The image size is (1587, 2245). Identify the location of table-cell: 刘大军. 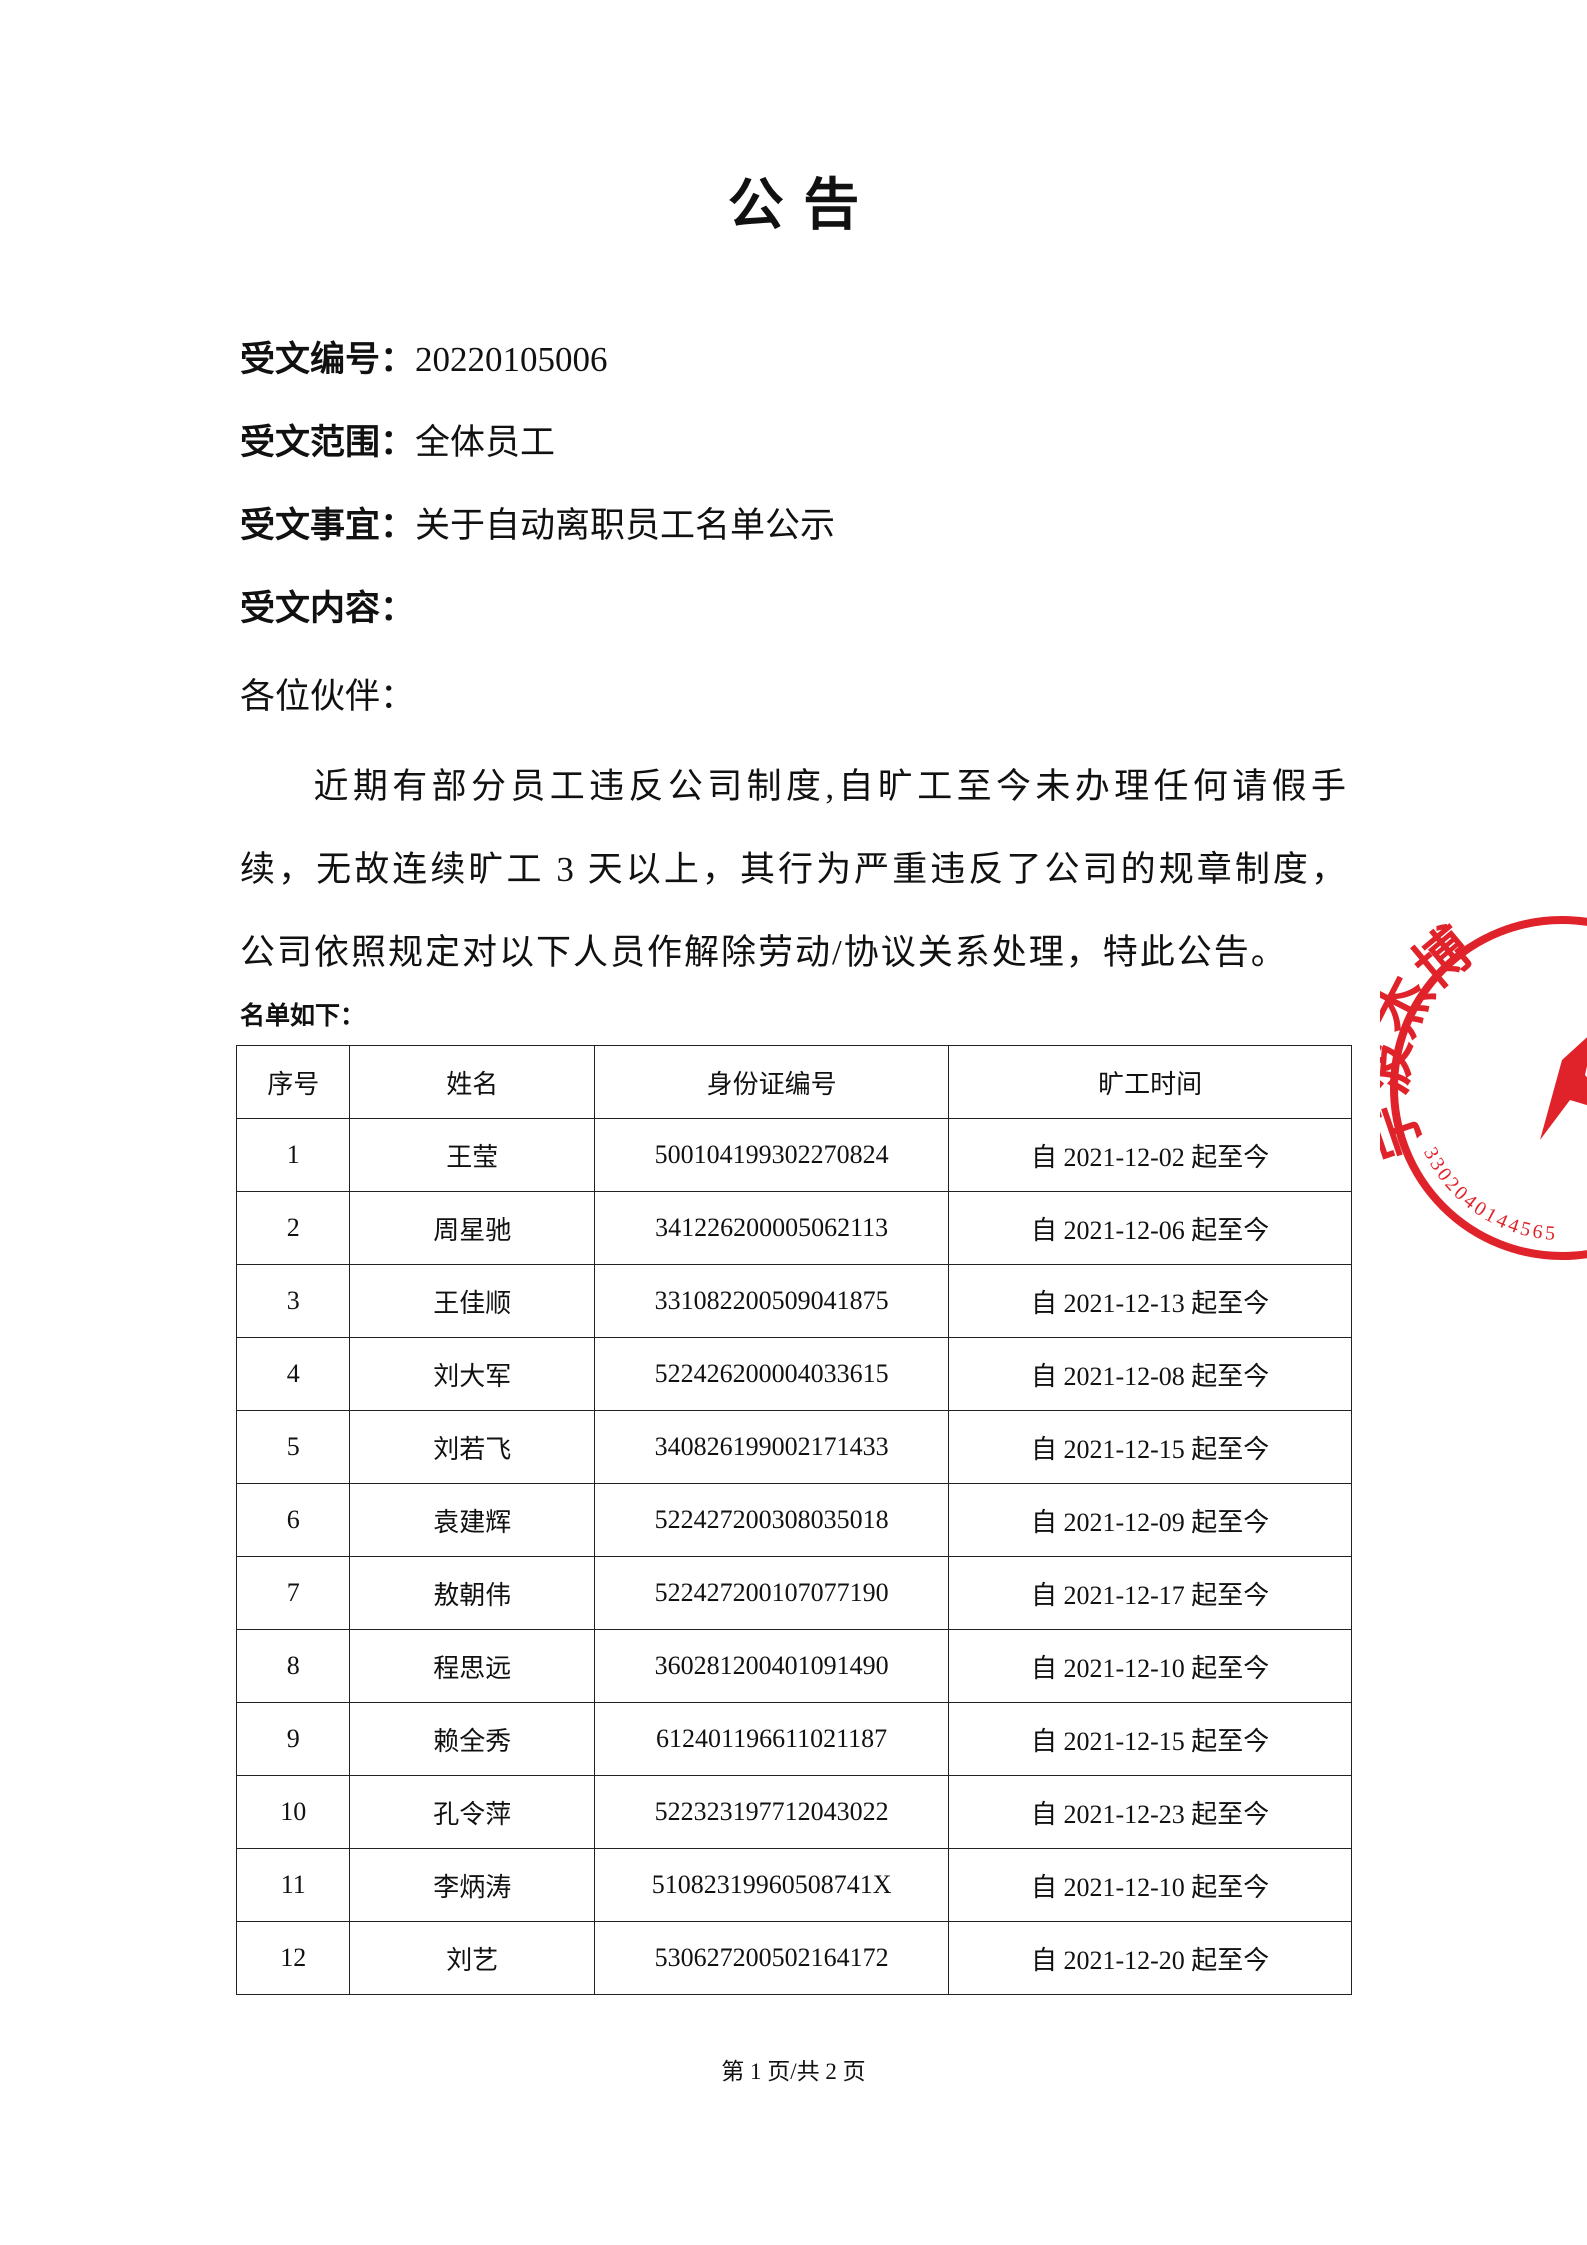
(472, 1374).